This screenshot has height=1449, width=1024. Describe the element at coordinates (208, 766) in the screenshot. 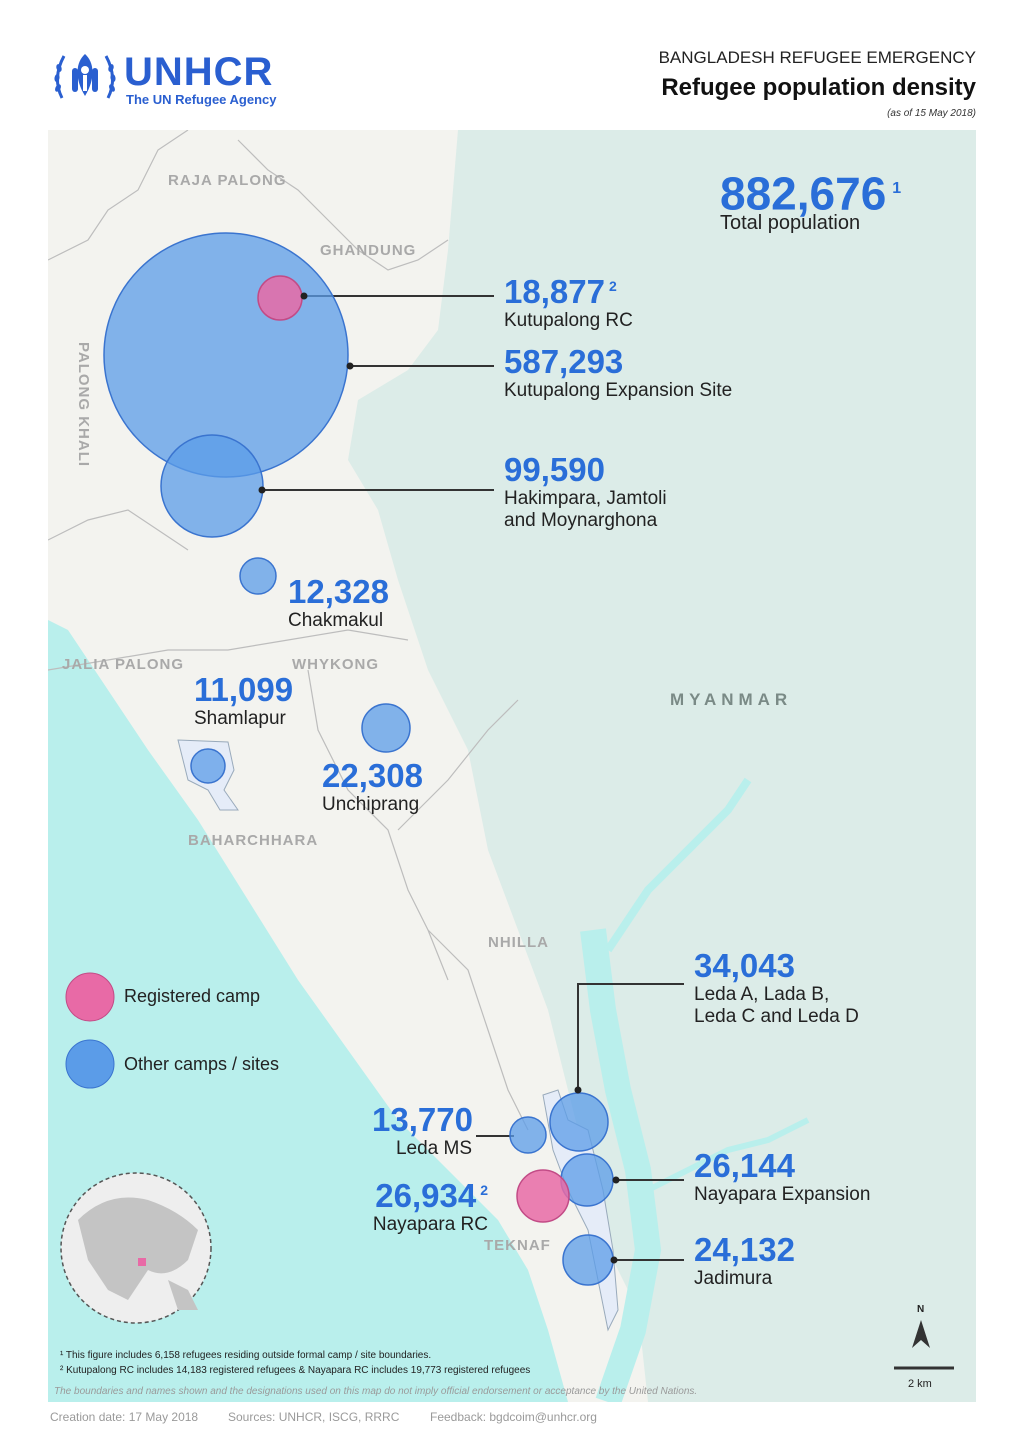

I see `circle-shamlapur` at that location.